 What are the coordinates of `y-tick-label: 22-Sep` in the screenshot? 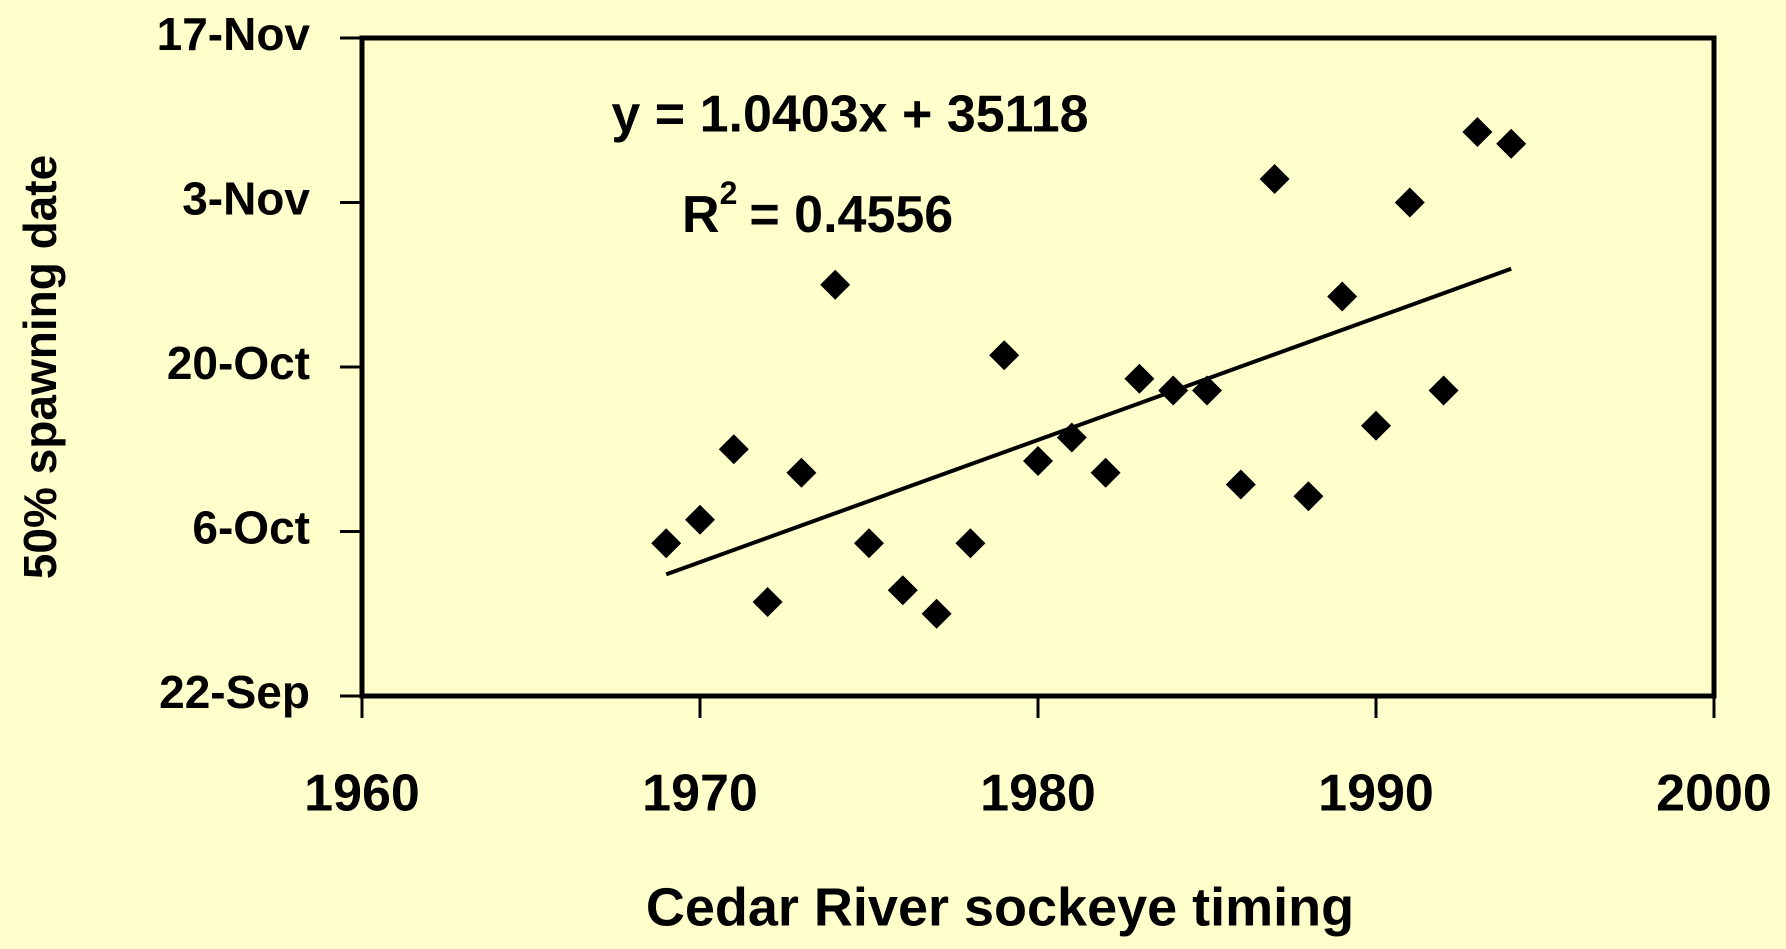 It's located at (234, 692).